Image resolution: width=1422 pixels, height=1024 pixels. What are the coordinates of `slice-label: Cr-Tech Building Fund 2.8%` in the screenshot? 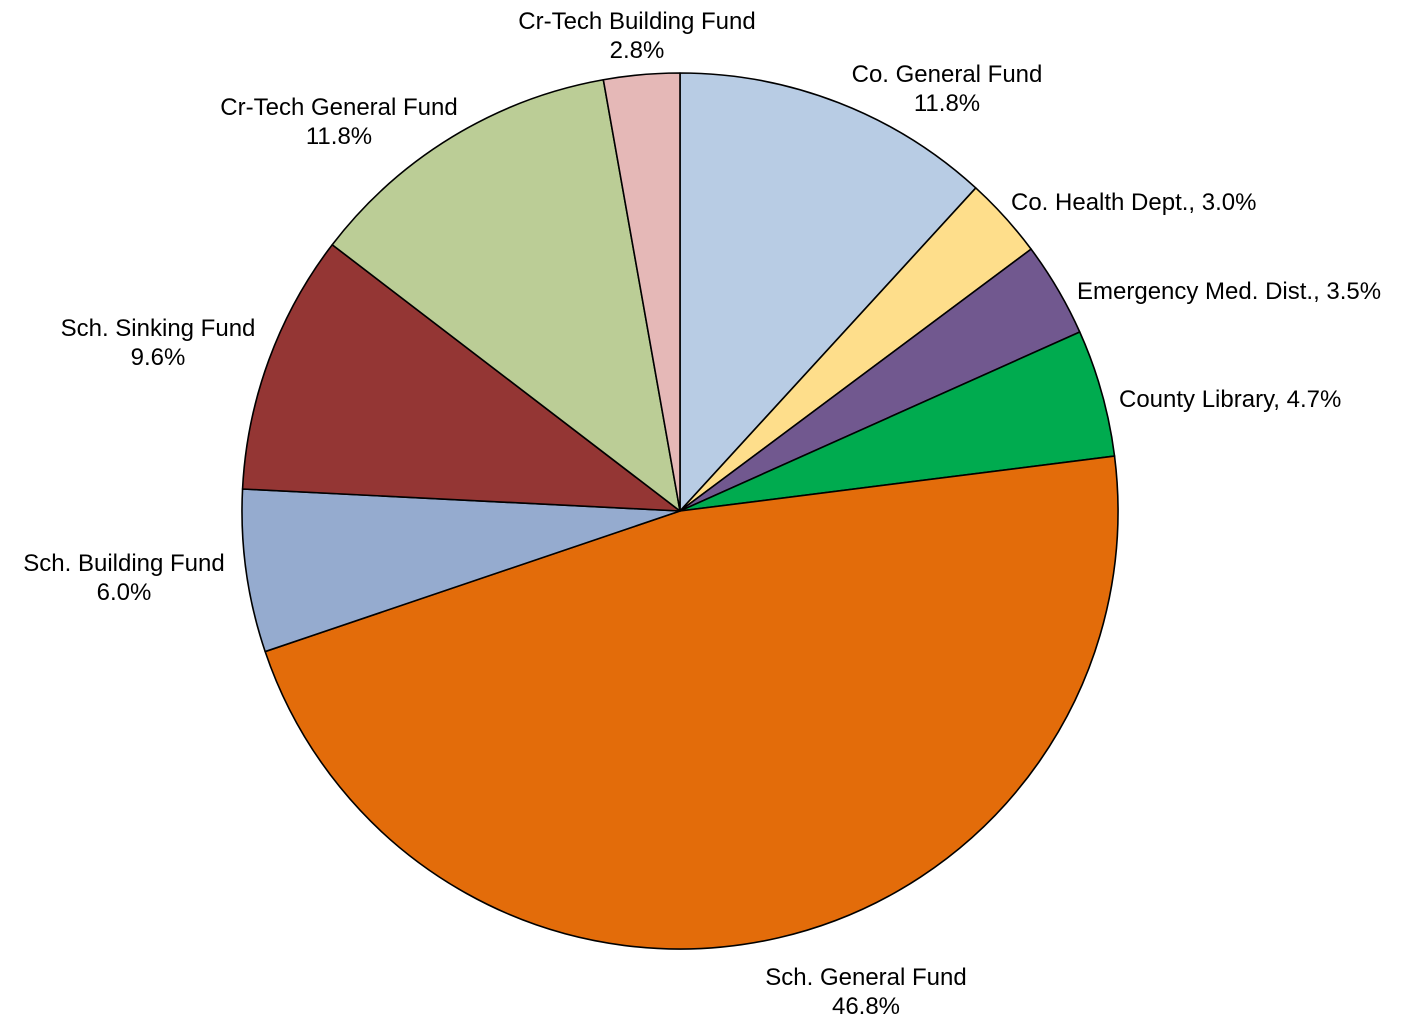 It's located at (636, 36).